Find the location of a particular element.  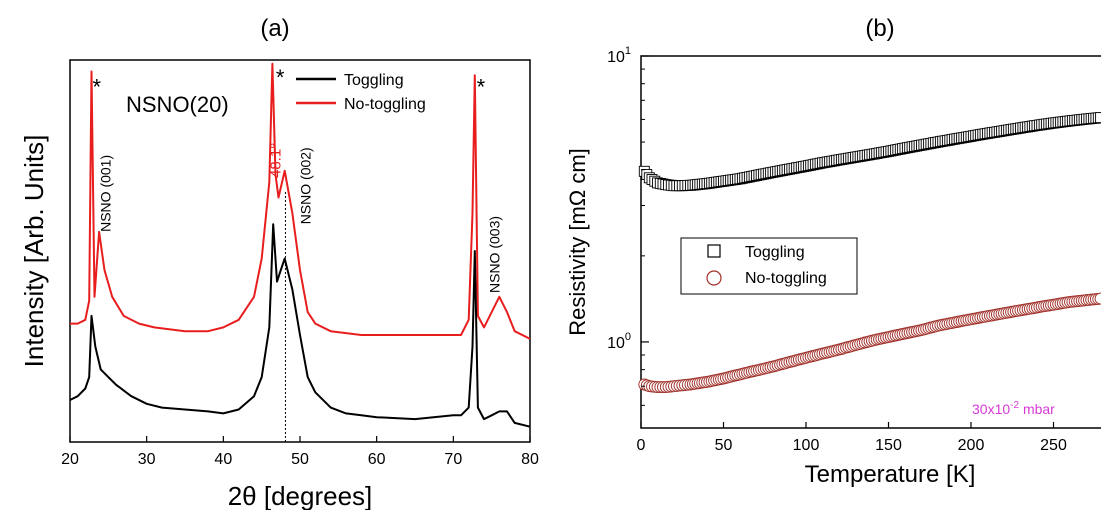

data-point-toggling is located at coordinates (1098, 118).